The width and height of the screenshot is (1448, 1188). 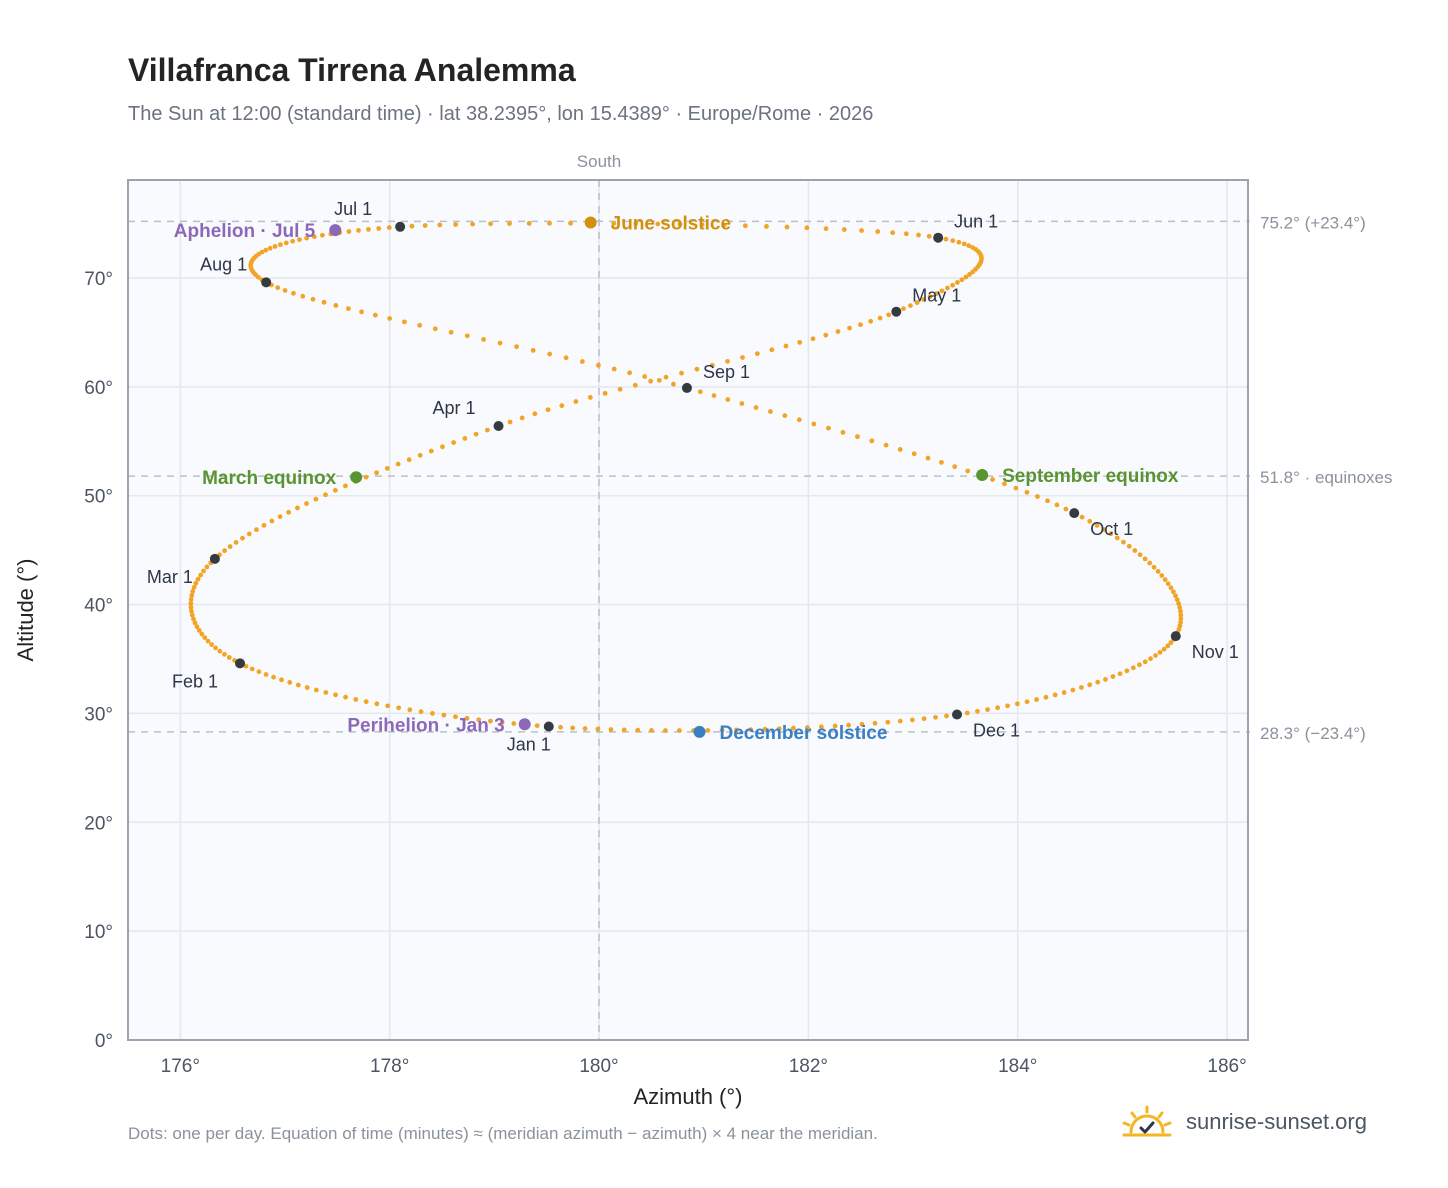 I want to click on x-tick-label: 178°, so click(x=389, y=1066).